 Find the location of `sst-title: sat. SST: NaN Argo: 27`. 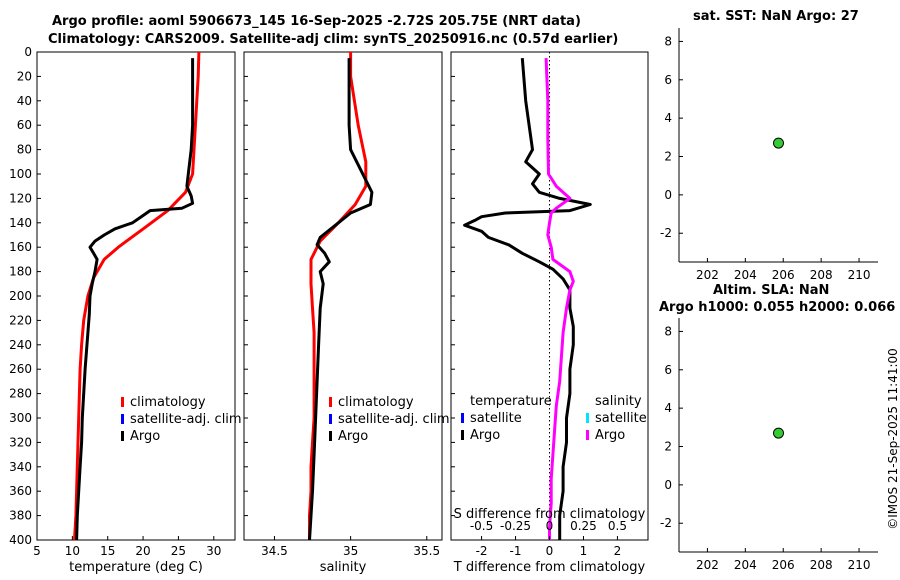

sst-title: sat. SST: NaN Argo: 27 is located at coordinates (776, 16).